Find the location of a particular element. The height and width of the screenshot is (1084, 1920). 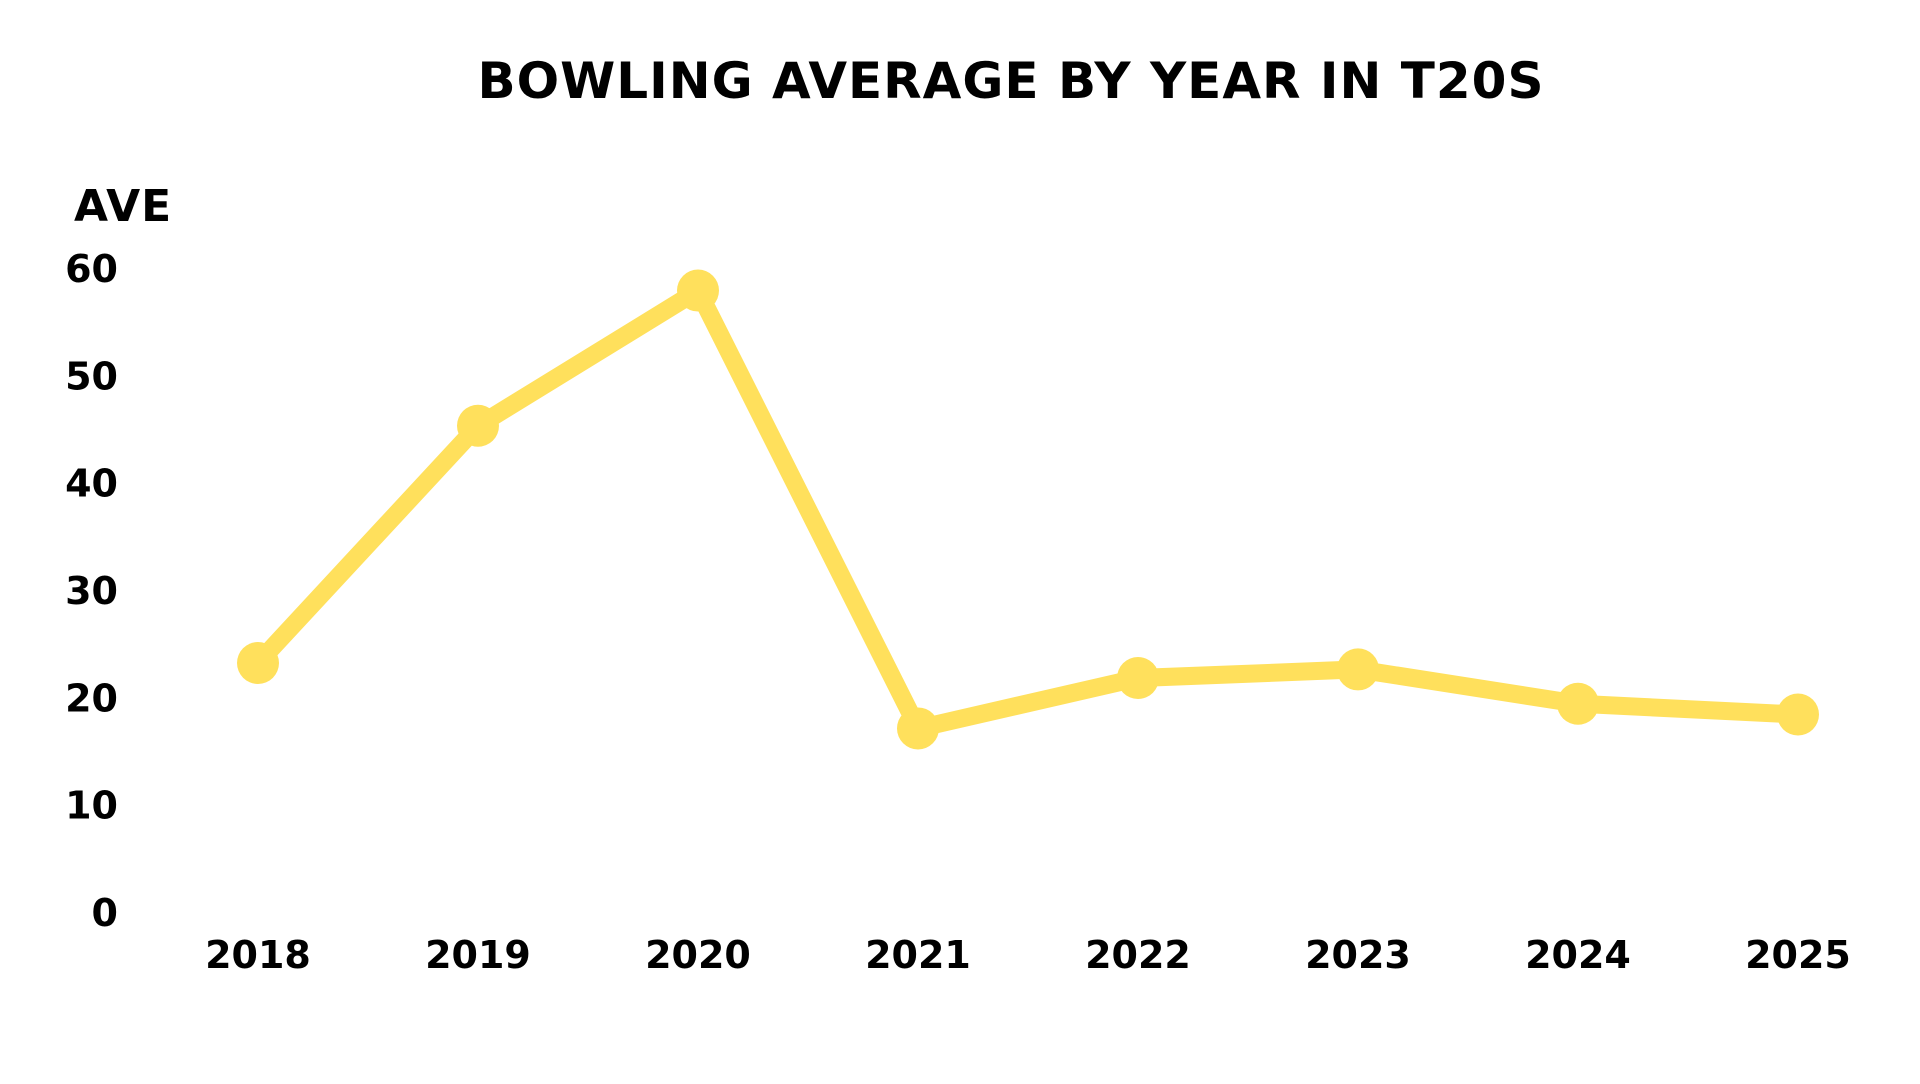

data-point-2021 is located at coordinates (918, 728).